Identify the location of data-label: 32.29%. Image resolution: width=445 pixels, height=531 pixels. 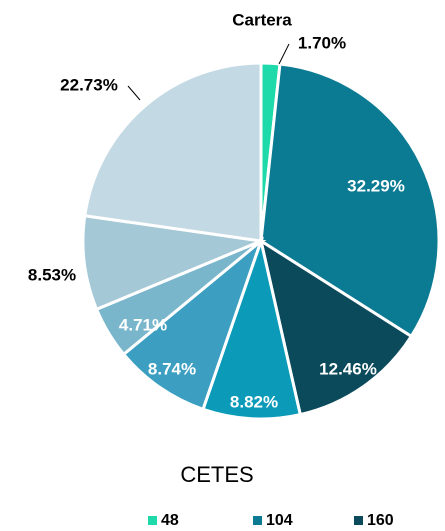
(376, 185).